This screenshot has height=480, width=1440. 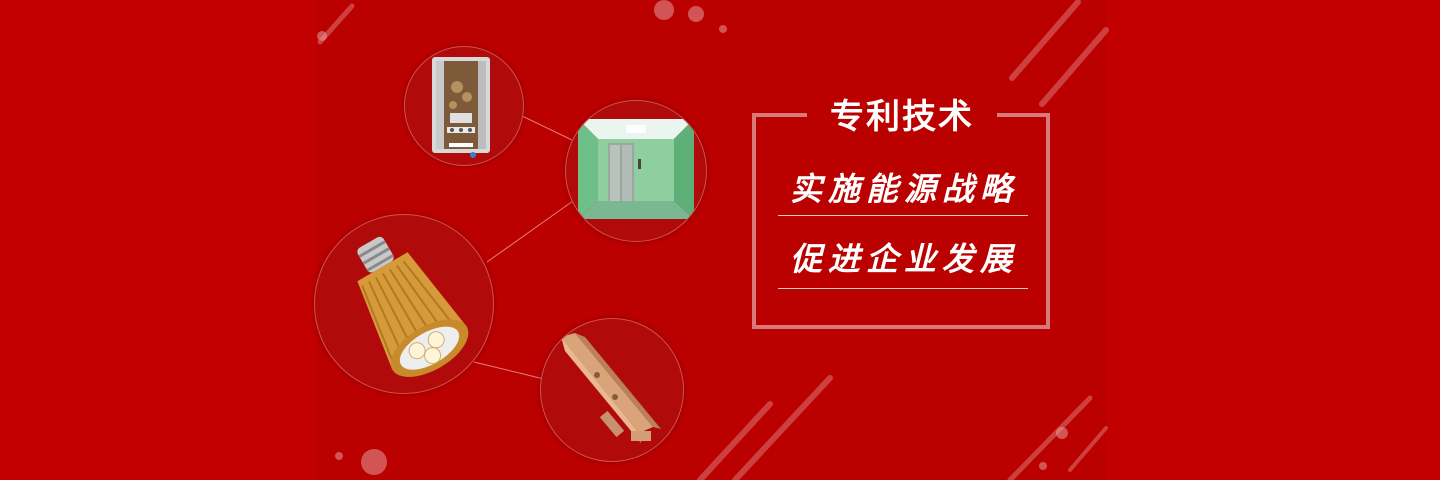 I want to click on water-heater-icon, so click(x=464, y=106).